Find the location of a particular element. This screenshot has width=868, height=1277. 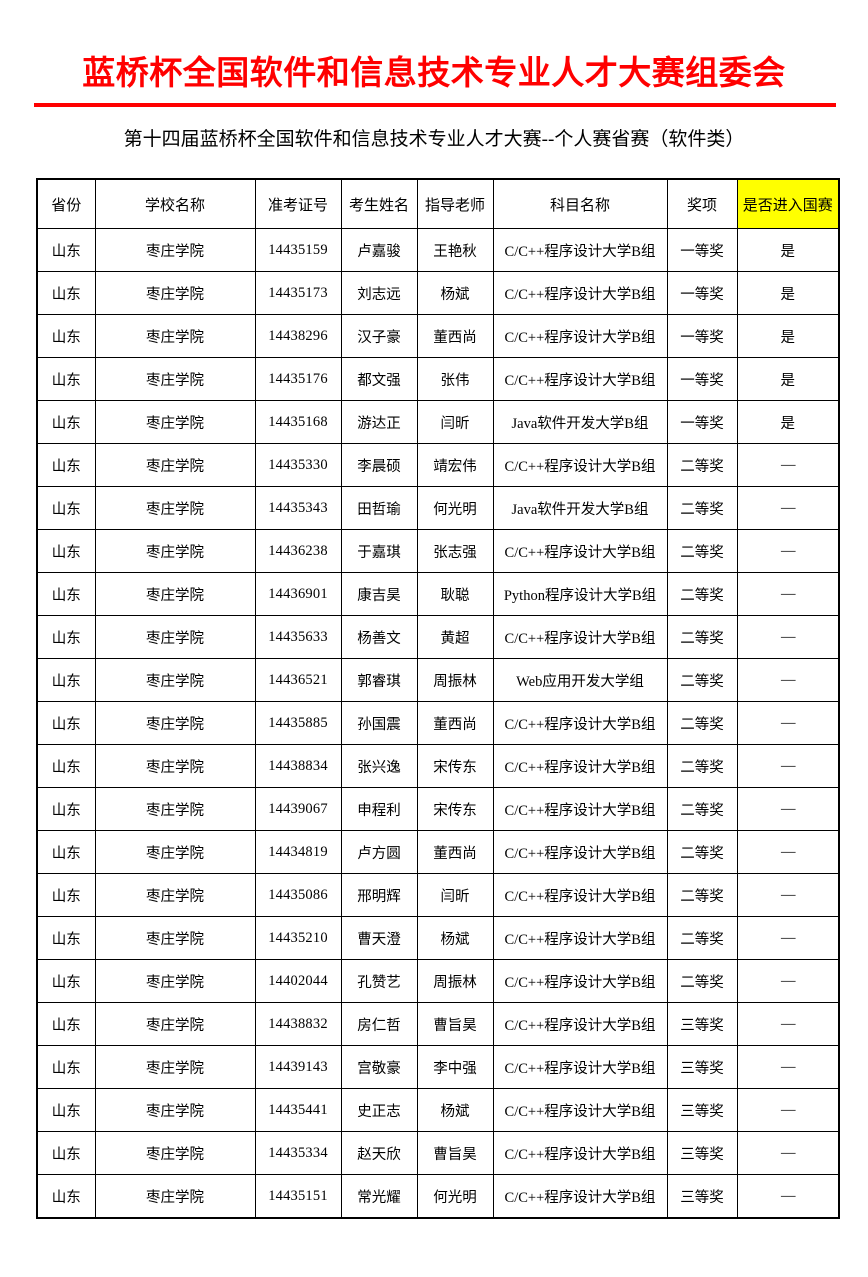

cell-coach: 黄超 is located at coordinates (455, 637).